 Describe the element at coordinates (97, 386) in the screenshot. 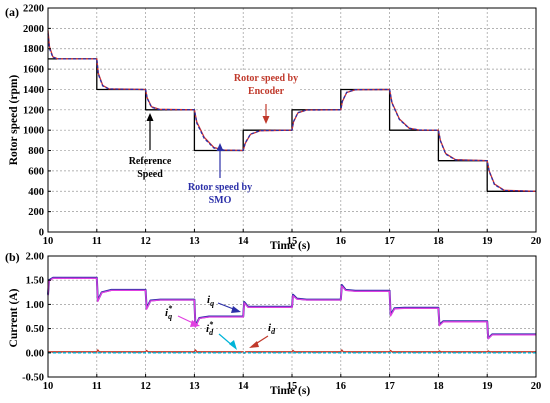

I see `panel-b-x-tick-label: 11` at that location.